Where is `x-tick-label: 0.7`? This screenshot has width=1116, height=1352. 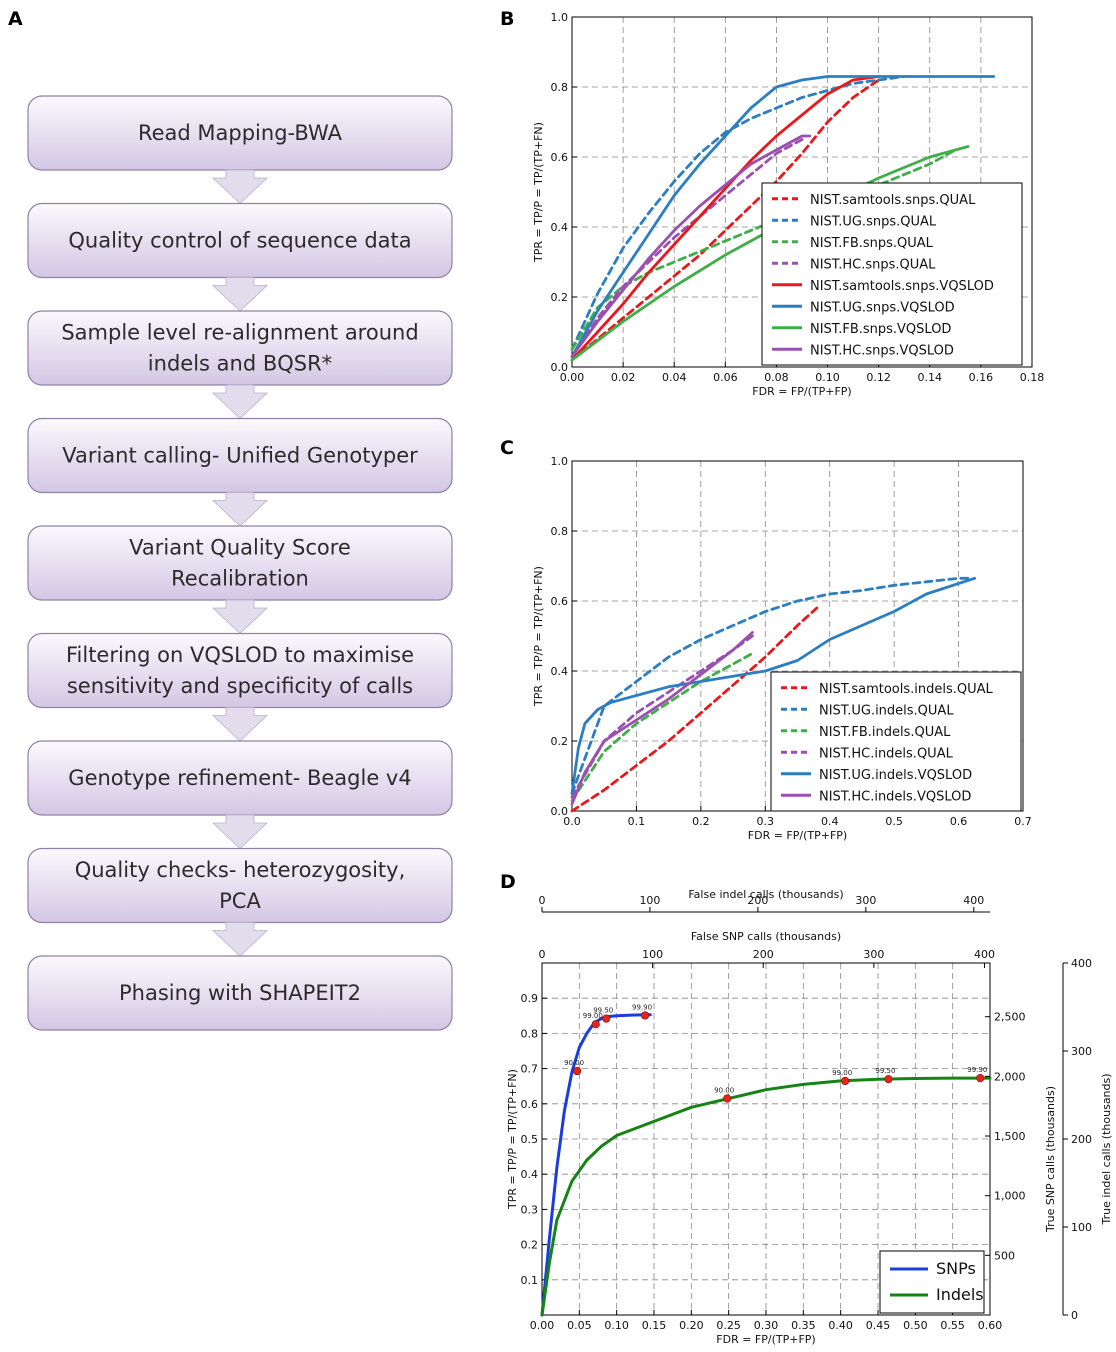
x-tick-label: 0.7 is located at coordinates (1023, 821).